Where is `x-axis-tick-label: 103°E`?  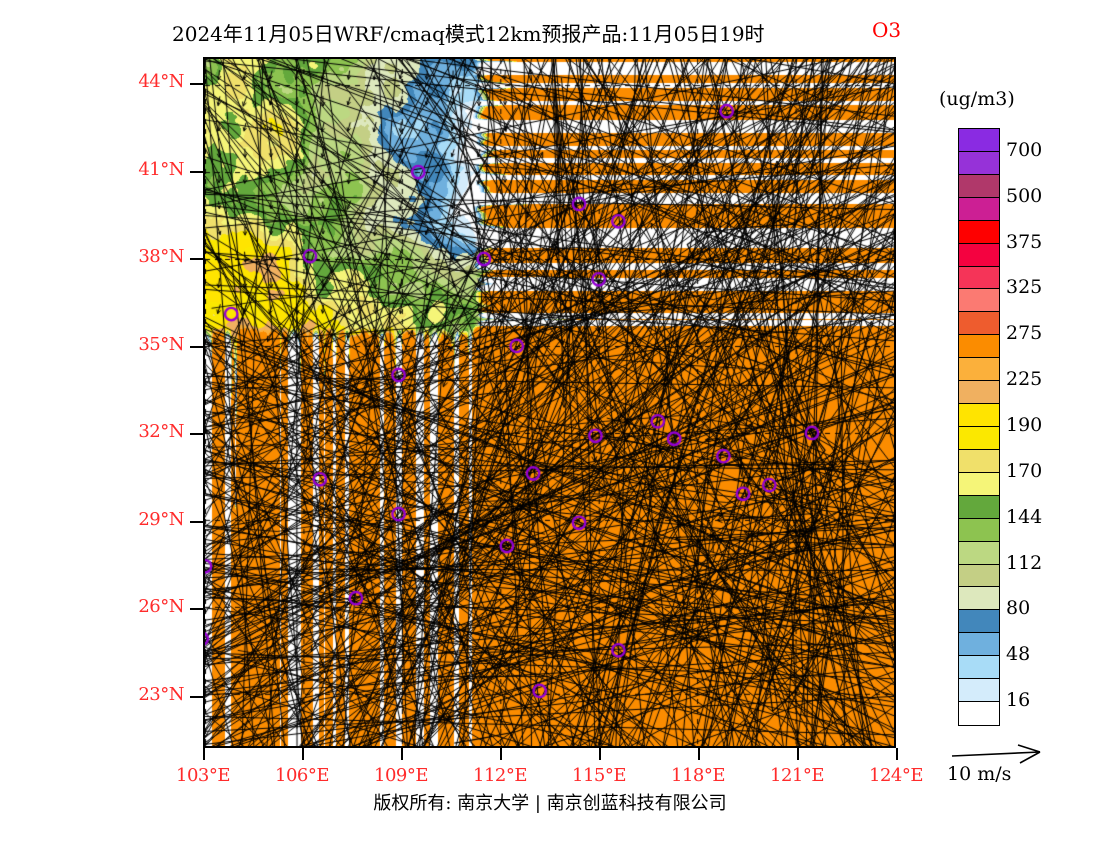 x-axis-tick-label: 103°E is located at coordinates (203, 775).